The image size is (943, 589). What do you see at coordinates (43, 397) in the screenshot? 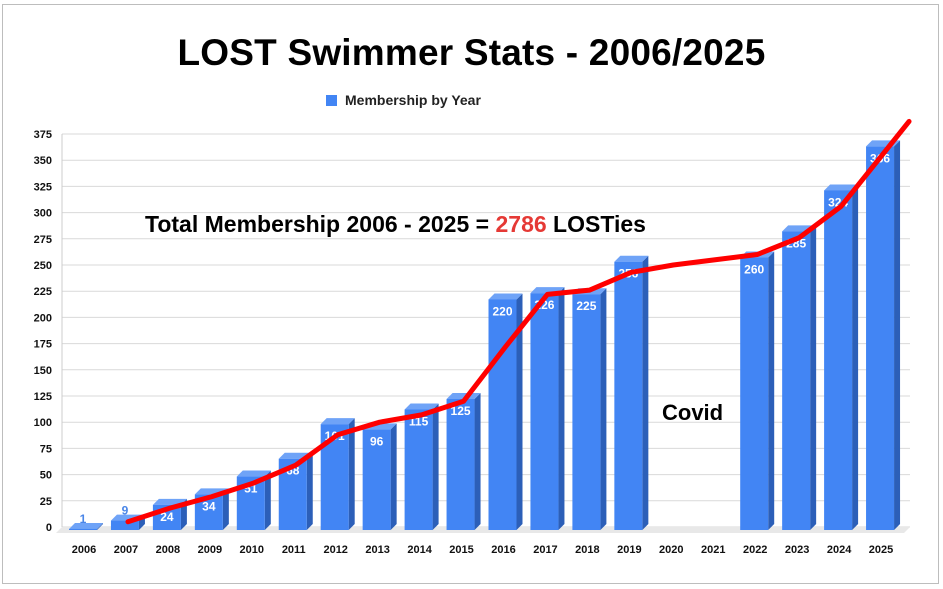
I see `y-tick-label: 125` at bounding box center [43, 397].